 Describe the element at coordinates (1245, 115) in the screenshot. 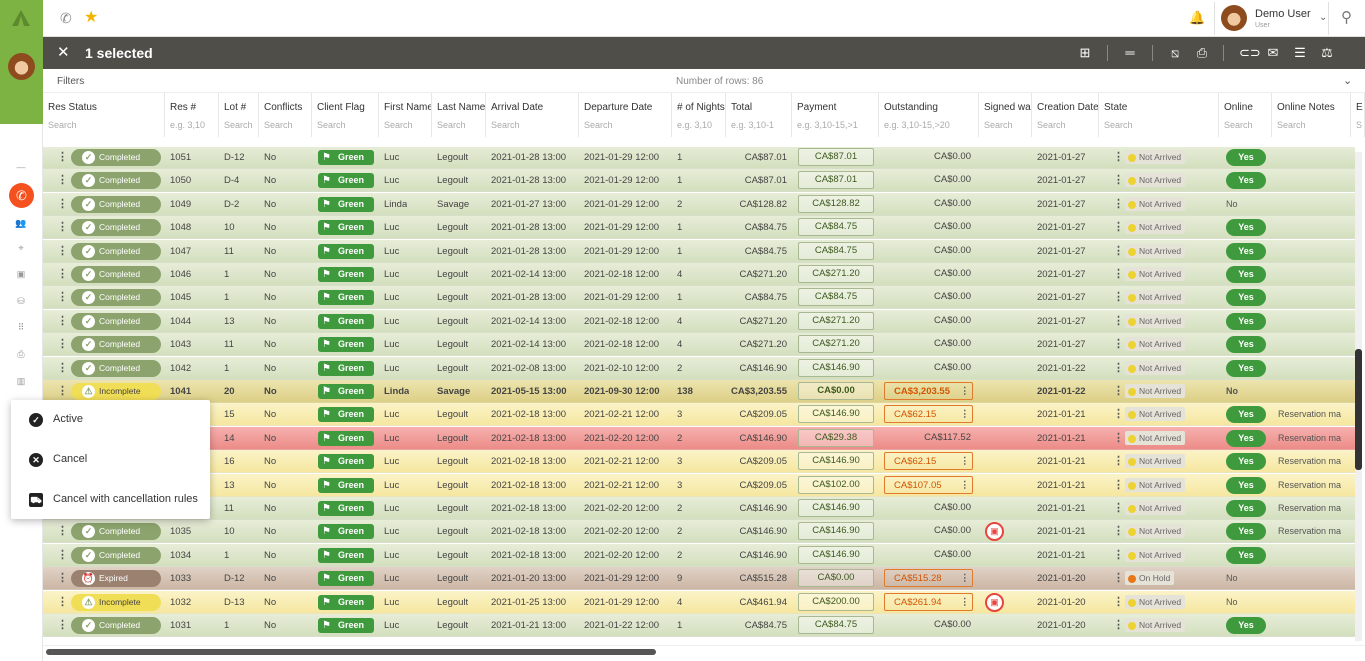

I see `column-header: Online Search` at that location.